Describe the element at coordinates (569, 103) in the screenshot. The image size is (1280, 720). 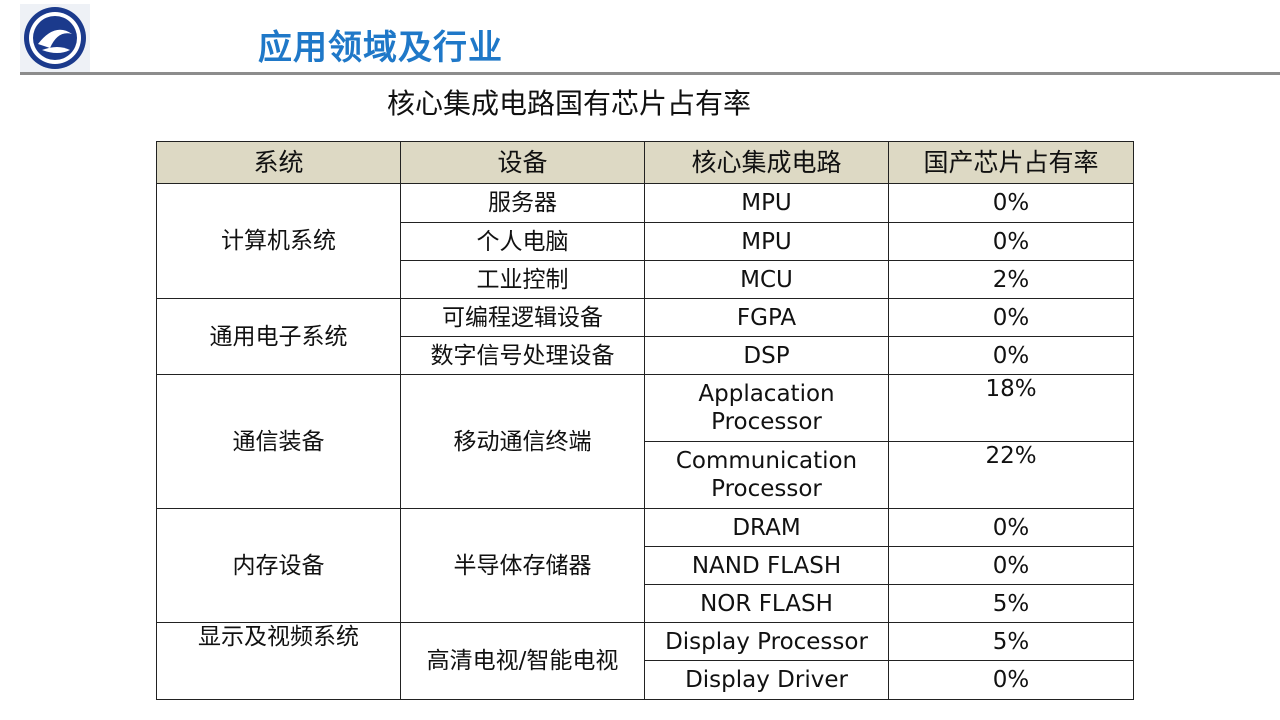
I see `table-title: 核心集成电路国有芯片占有率` at that location.